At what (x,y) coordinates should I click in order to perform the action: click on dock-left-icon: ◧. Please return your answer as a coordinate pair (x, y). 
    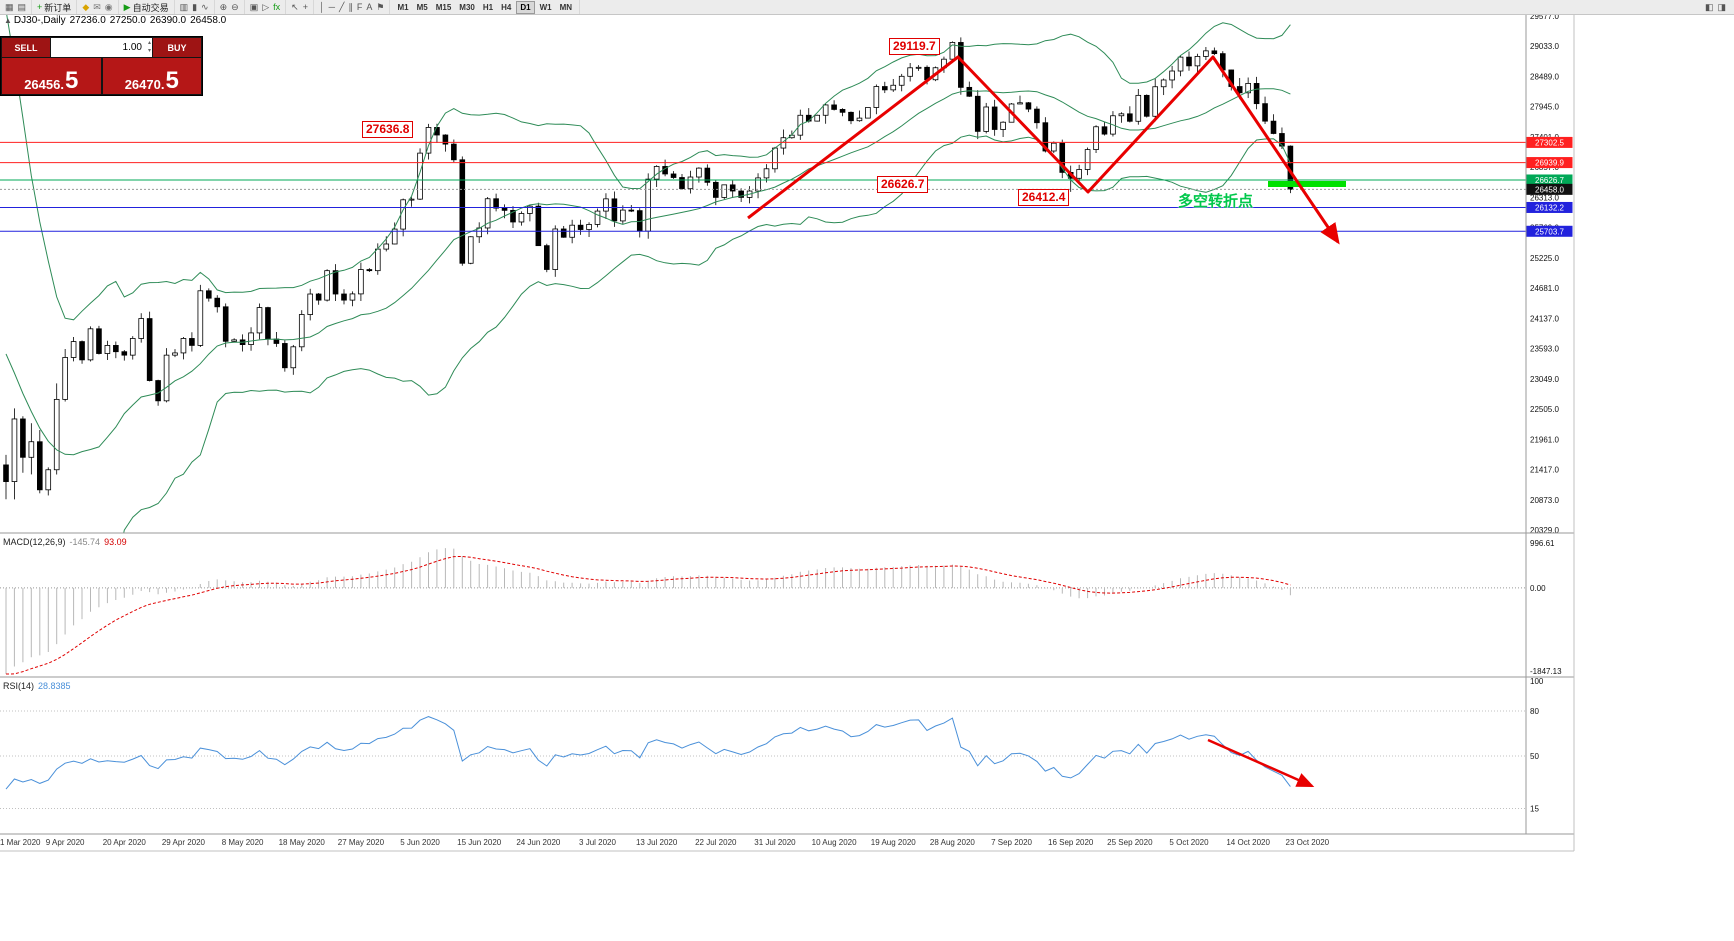
    Looking at the image, I should click on (1709, 7).